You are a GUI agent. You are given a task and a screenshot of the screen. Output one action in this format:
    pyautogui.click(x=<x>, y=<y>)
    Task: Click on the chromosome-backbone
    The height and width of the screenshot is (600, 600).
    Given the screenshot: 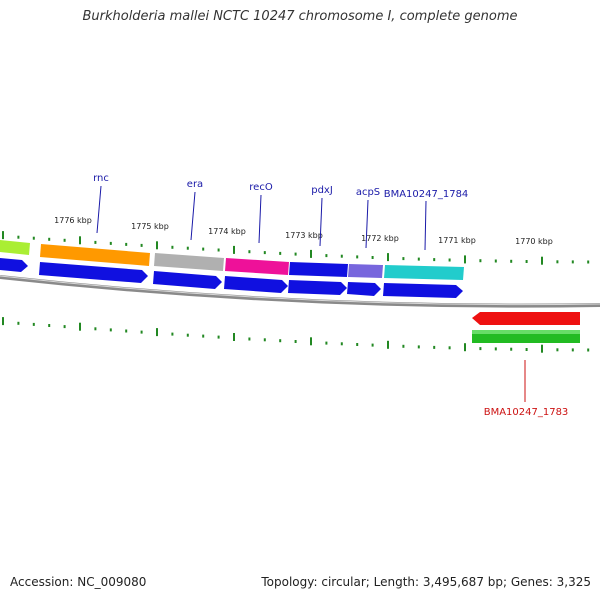 What is the action you would take?
    pyautogui.click(x=300, y=291)
    